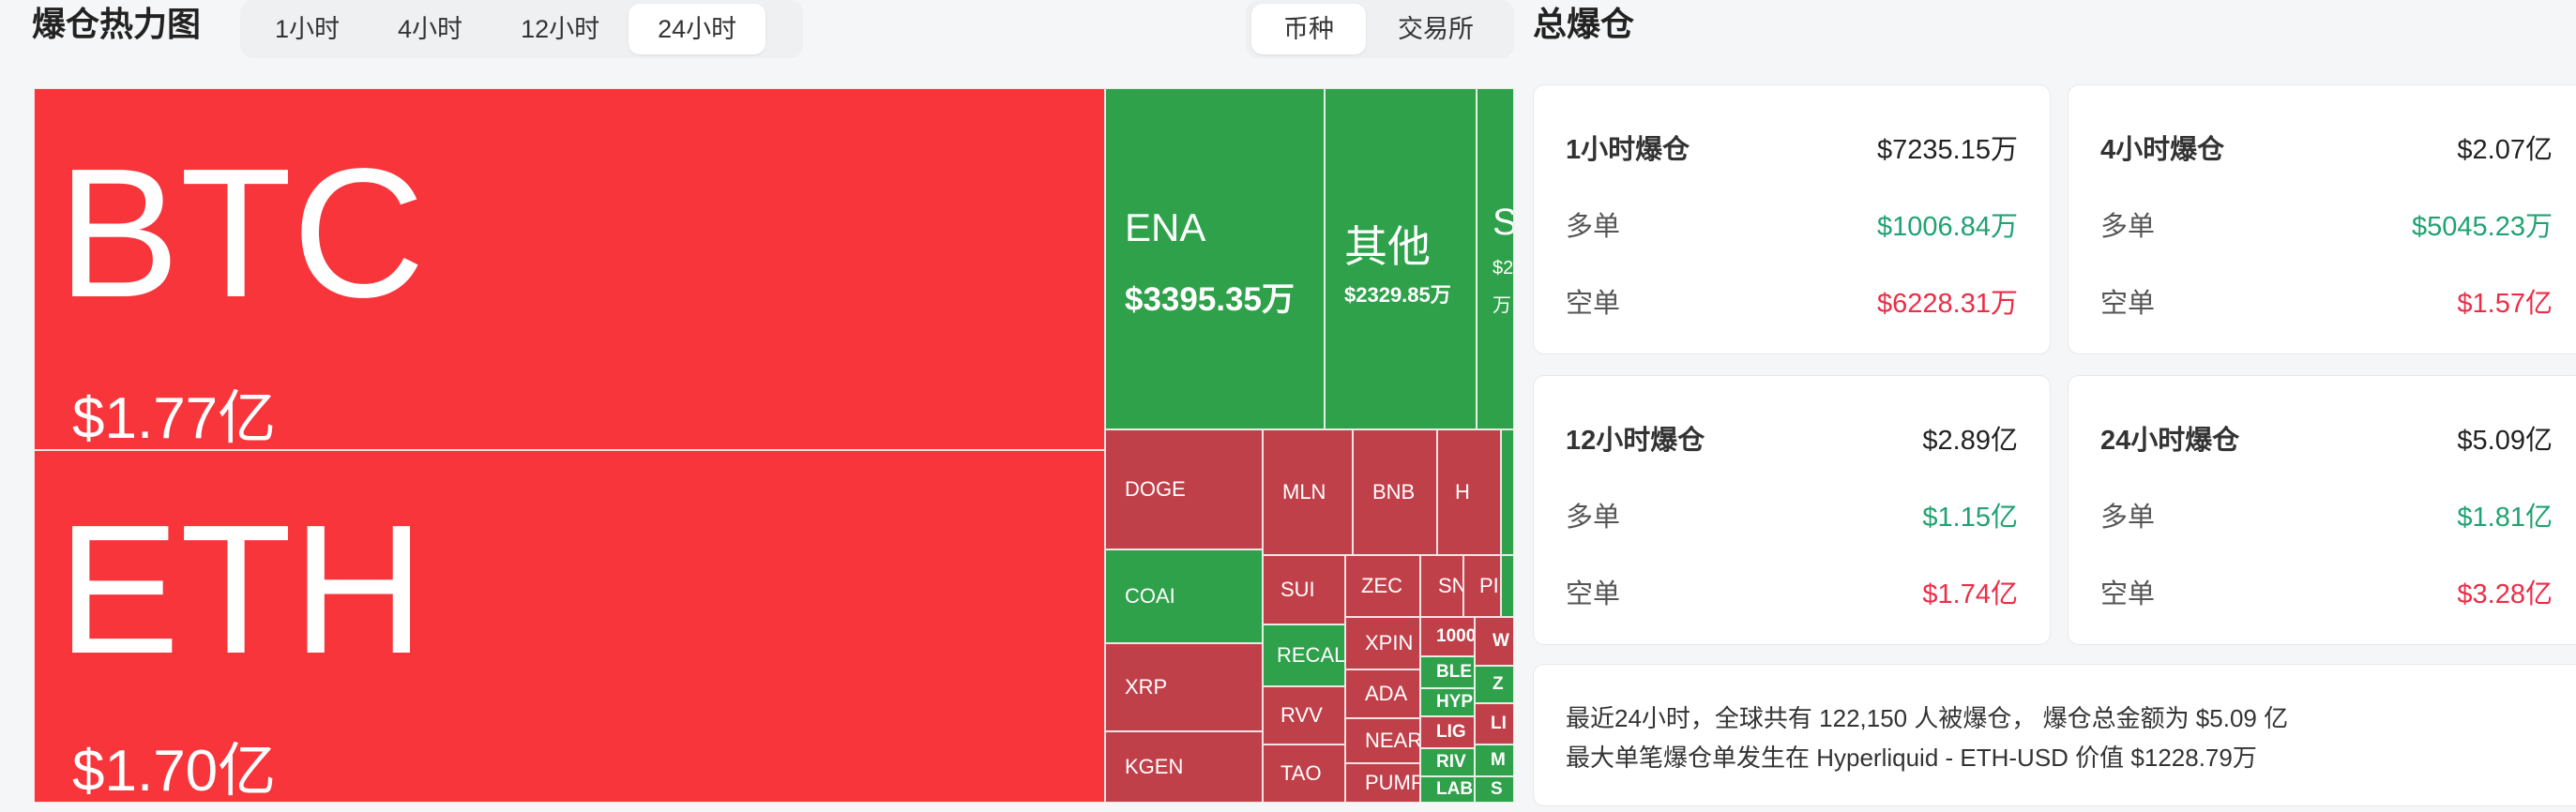 This screenshot has width=2576, height=812. I want to click on heatmap-tile-1000: 1000, so click(1447, 636).